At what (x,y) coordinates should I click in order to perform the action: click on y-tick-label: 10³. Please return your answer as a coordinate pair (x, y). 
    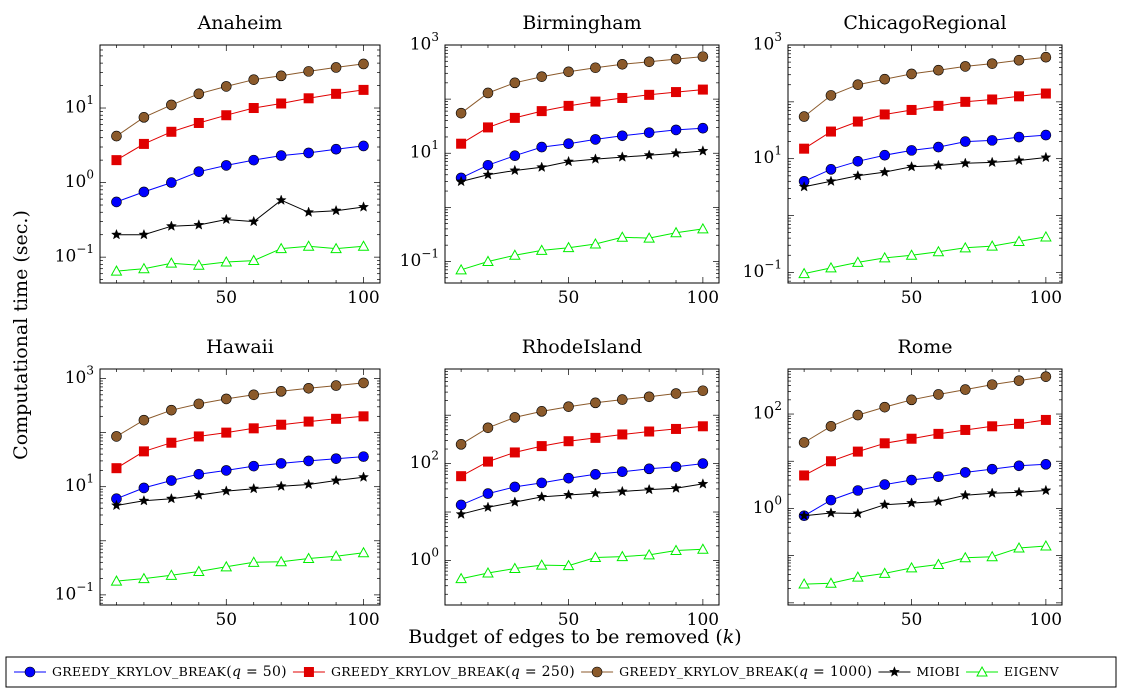
    Looking at the image, I should click on (424, 42).